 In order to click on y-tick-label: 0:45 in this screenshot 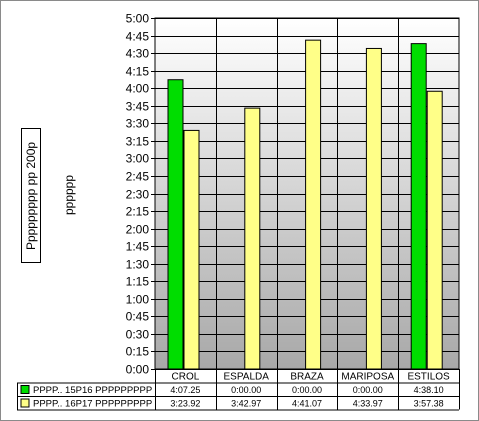, I will do `click(138, 317)`.